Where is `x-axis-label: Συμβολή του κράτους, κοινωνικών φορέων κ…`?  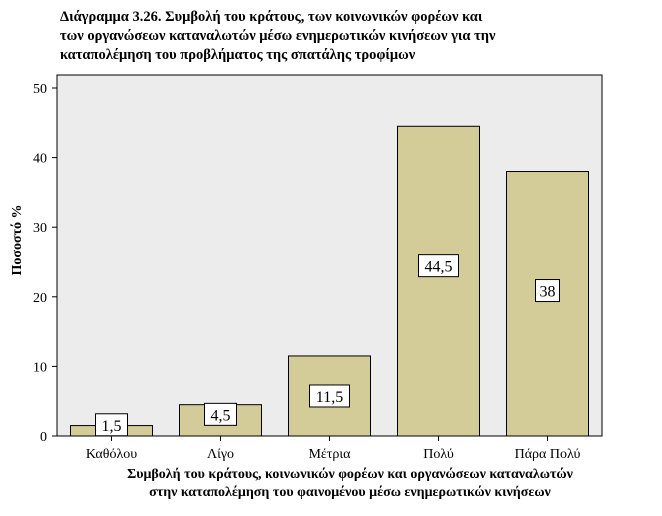
x-axis-label: Συμβολή του κράτους, κοινωνικών φορέων κ… is located at coordinates (350, 484).